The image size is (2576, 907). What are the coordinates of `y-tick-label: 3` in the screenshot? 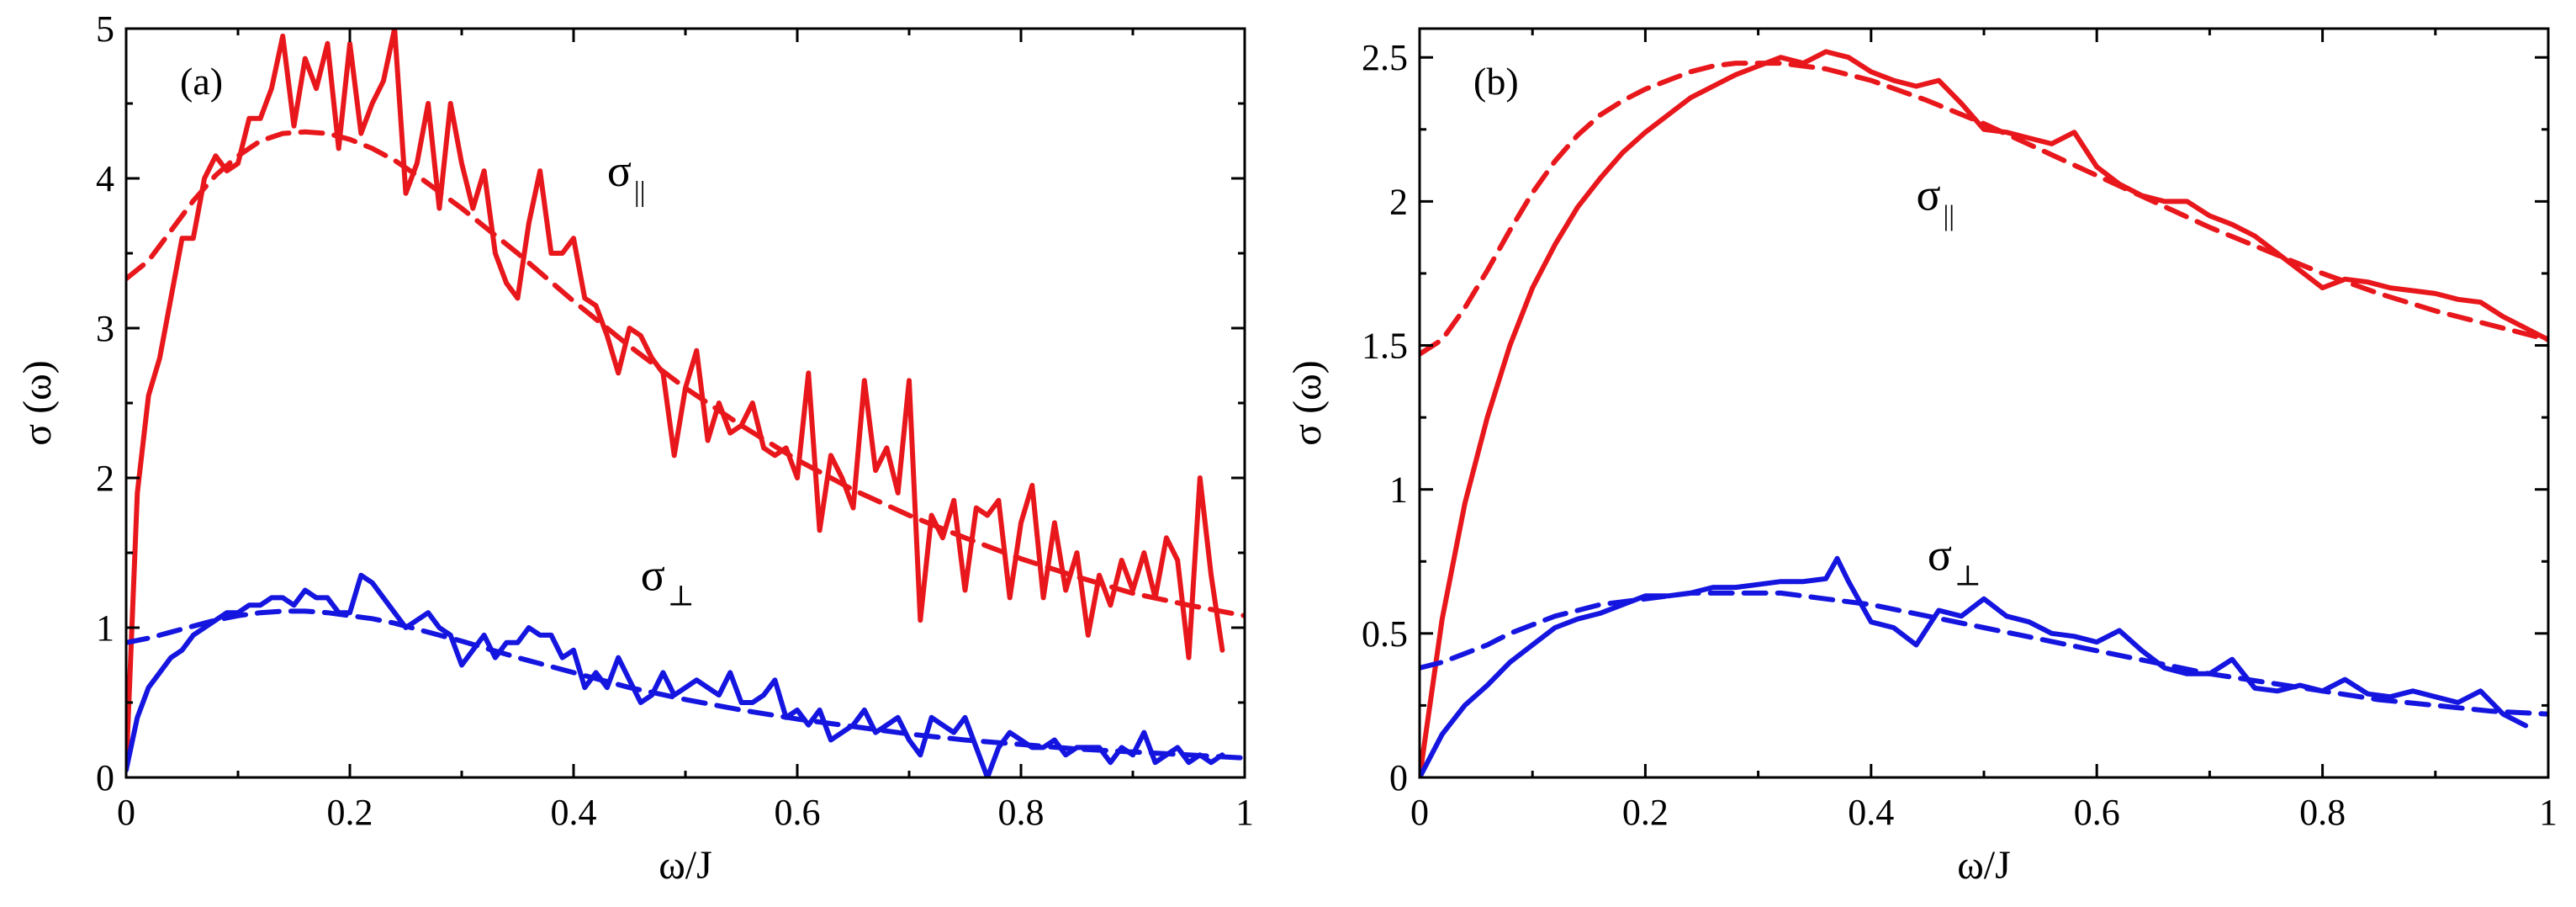 It's located at (105, 328).